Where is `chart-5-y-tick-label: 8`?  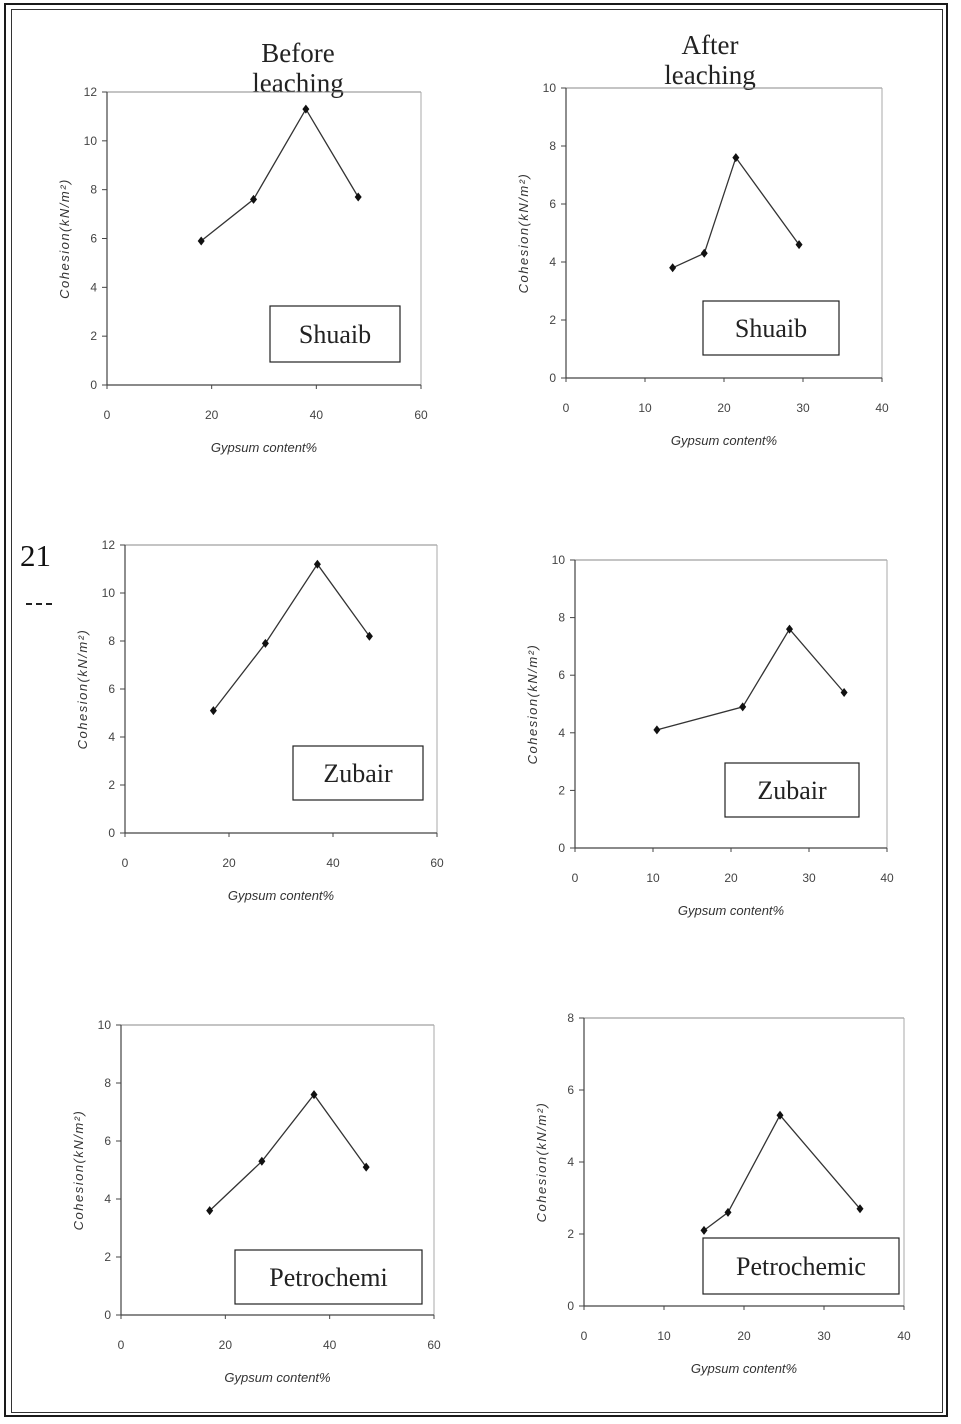
chart-5-y-tick-label: 8 is located at coordinates (107, 1083).